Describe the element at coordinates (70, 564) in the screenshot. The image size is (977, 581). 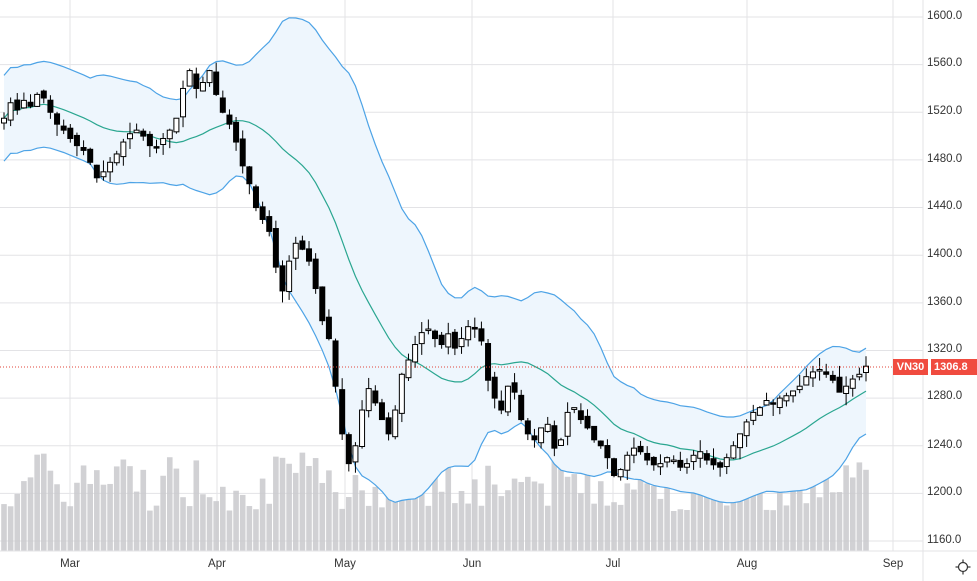
I see `x-tick-label: Mar` at that location.